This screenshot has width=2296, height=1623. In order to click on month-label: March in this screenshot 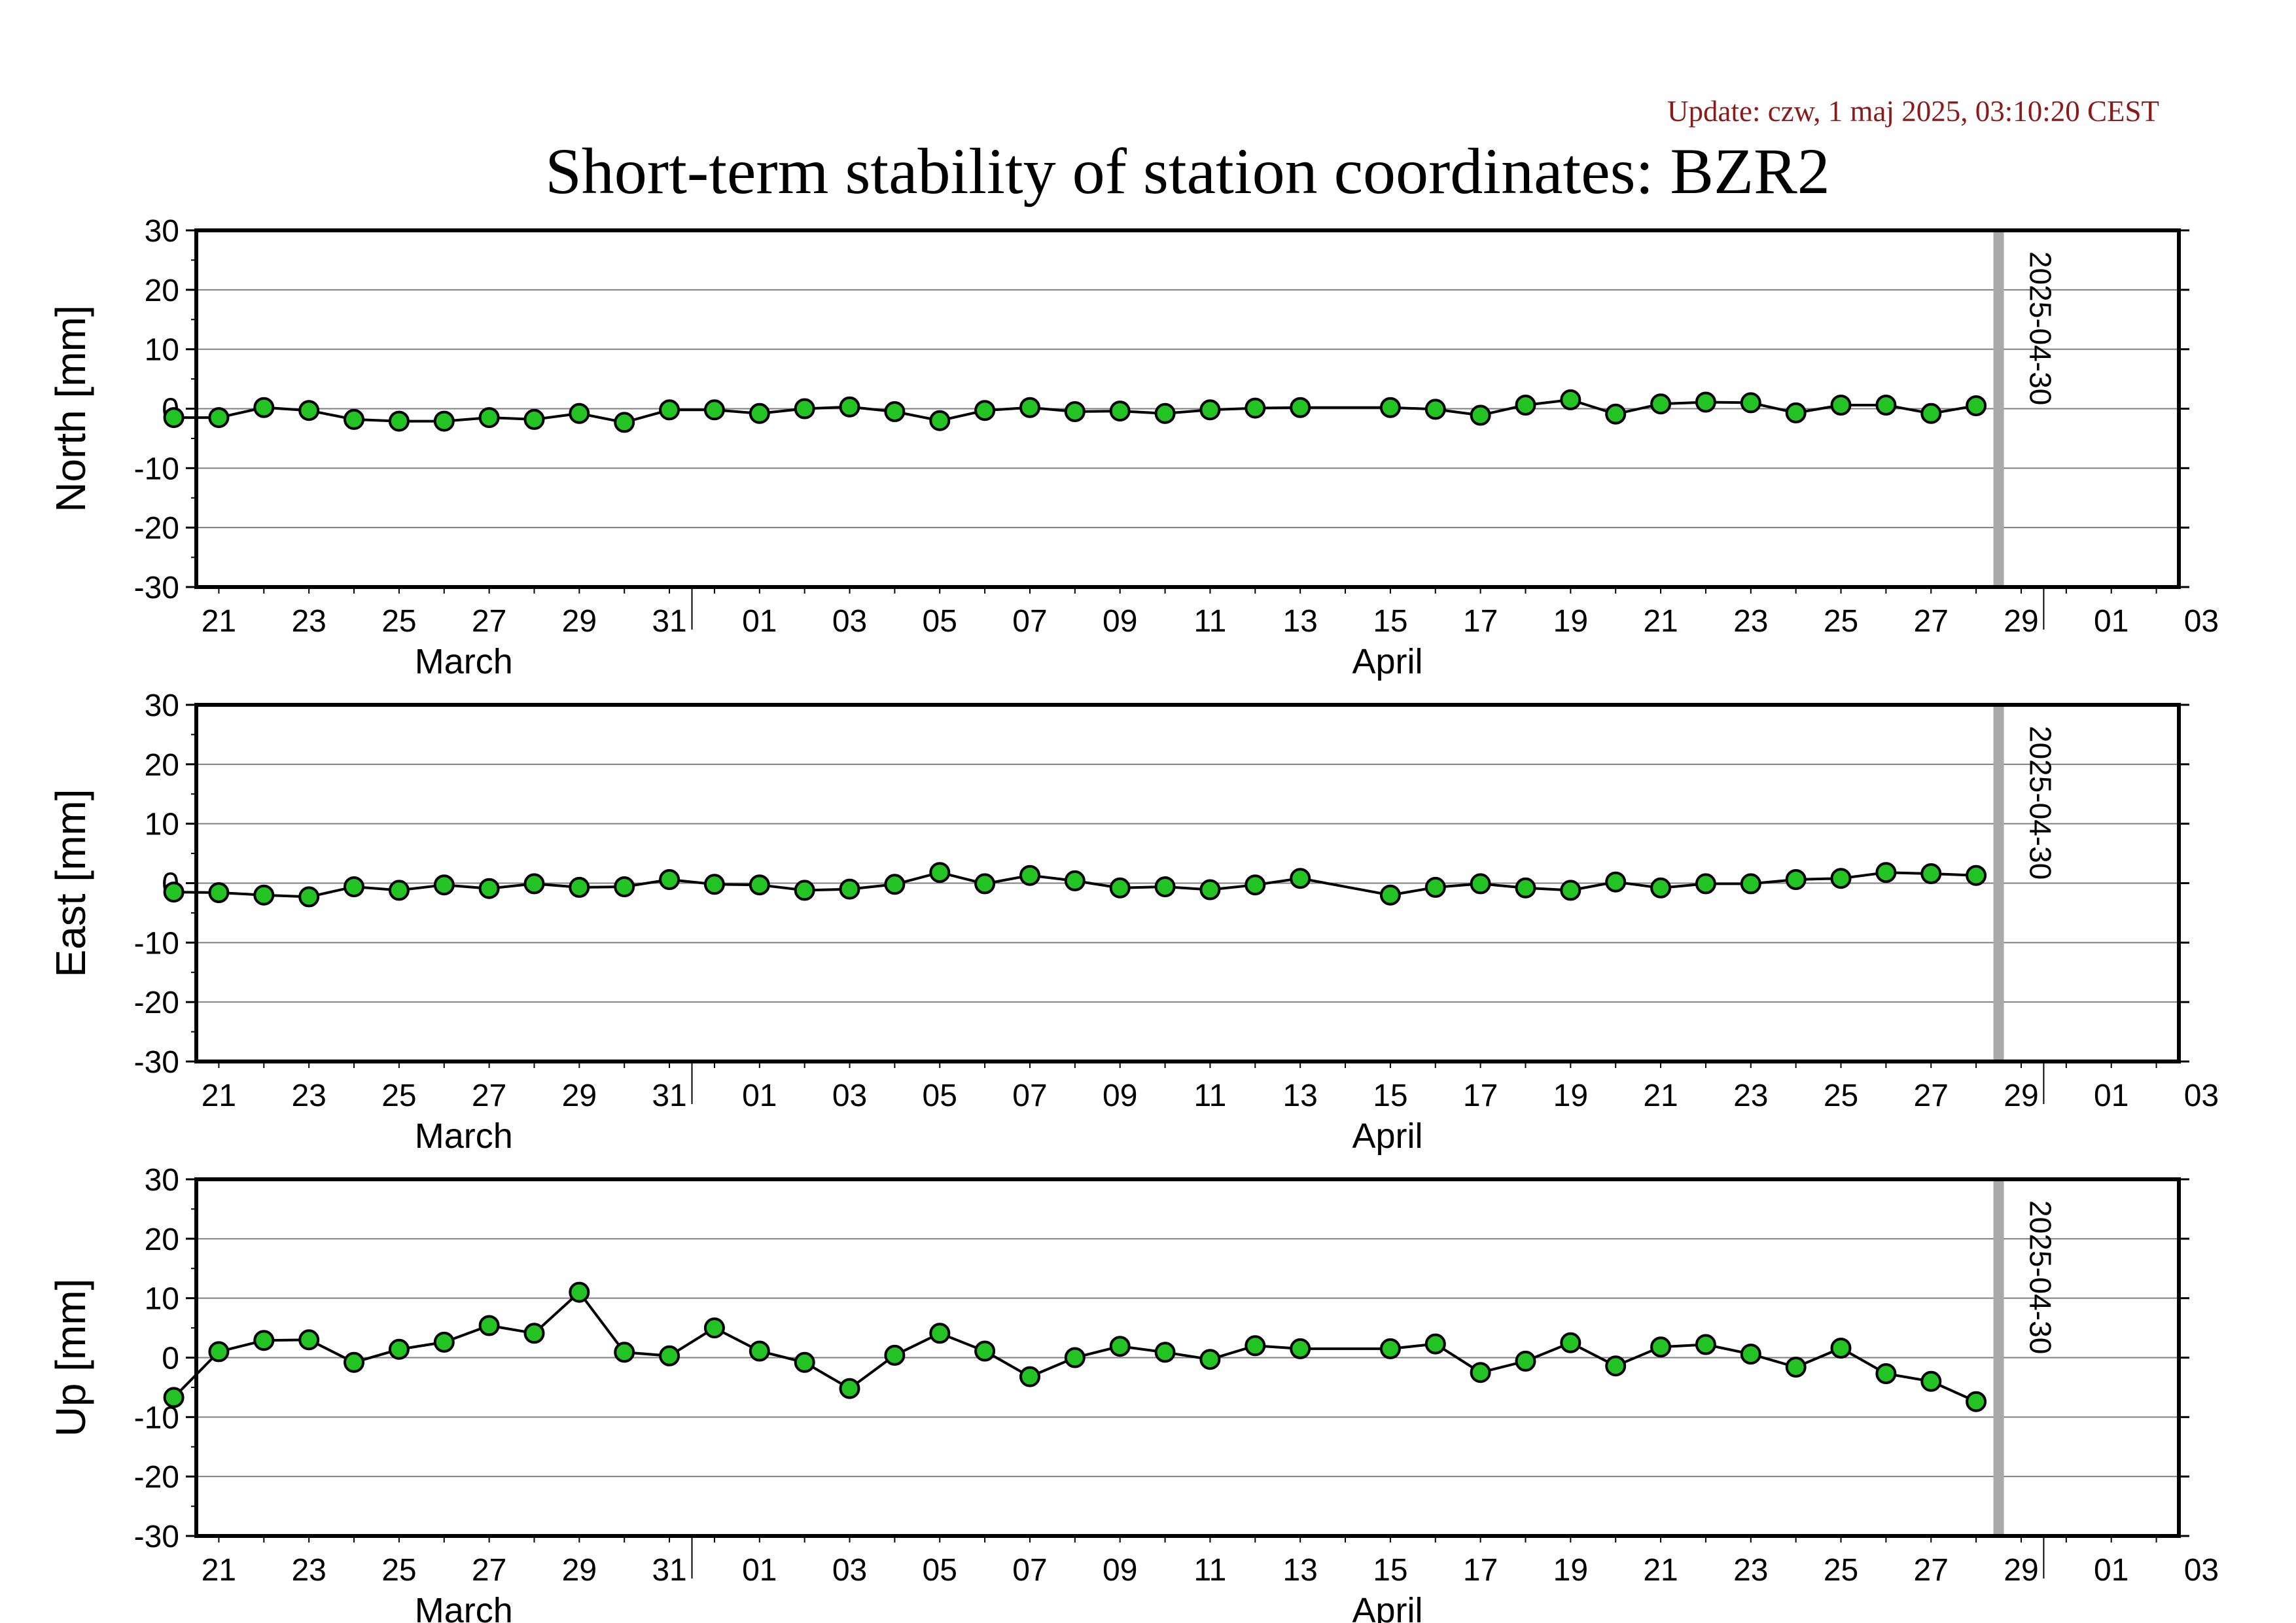, I will do `click(464, 1607)`.